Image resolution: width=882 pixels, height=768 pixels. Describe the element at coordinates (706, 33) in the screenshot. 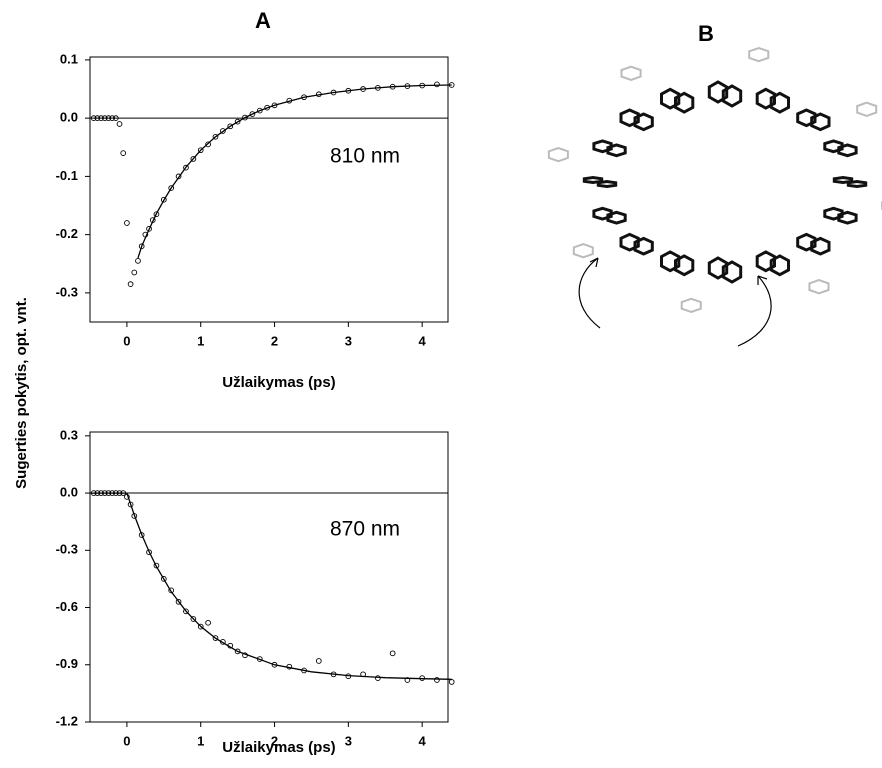

I see `panel-label: B` at that location.